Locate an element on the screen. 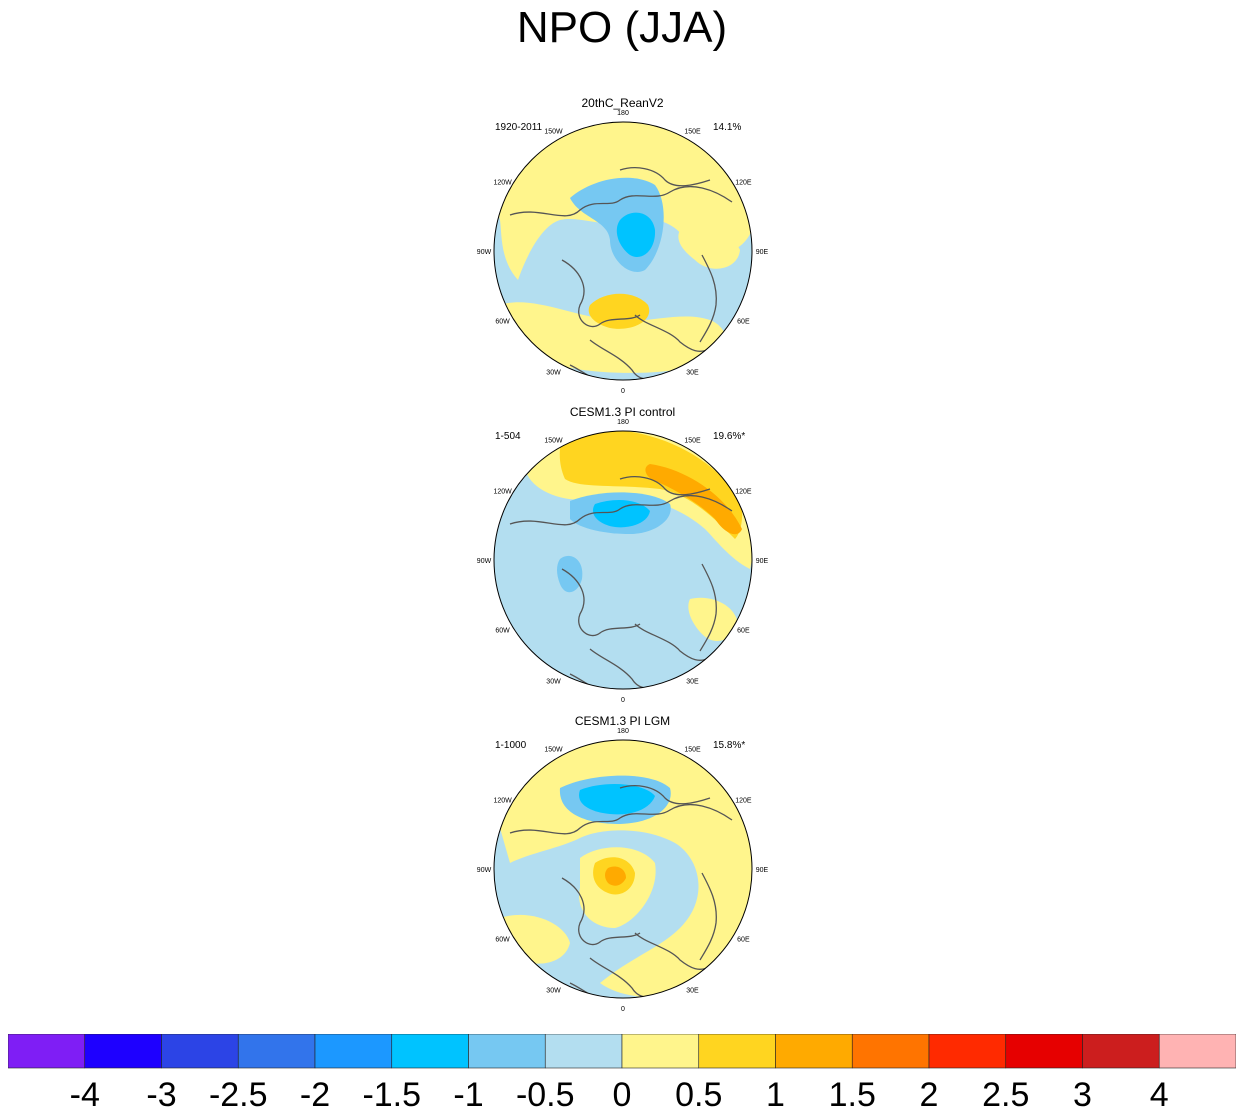  colorbar-tick-label: 1.5 is located at coordinates (852, 1095).